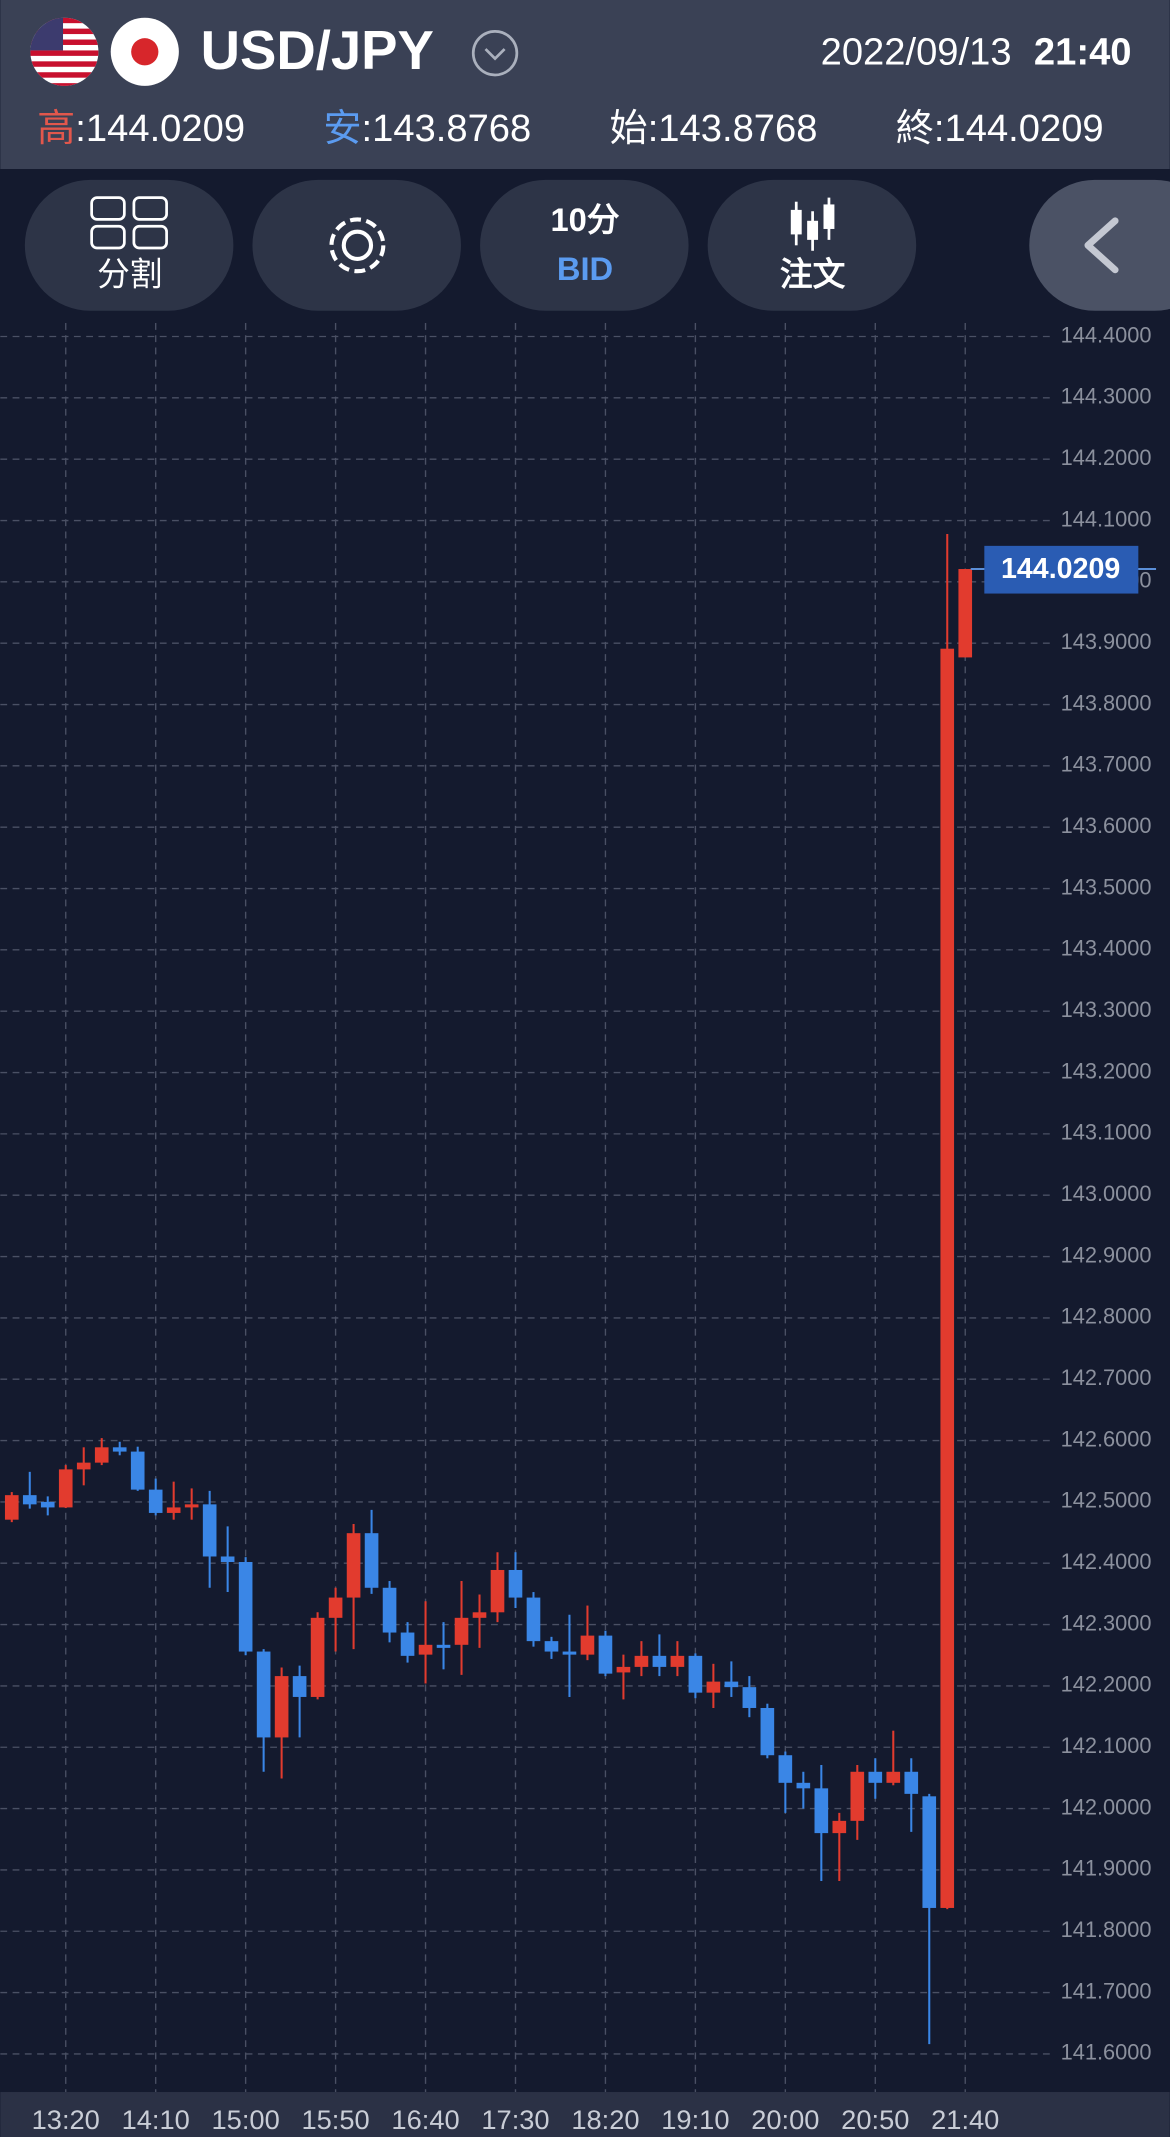  What do you see at coordinates (1106, 1132) in the screenshot?
I see `y-tick-label: 143.1000` at bounding box center [1106, 1132].